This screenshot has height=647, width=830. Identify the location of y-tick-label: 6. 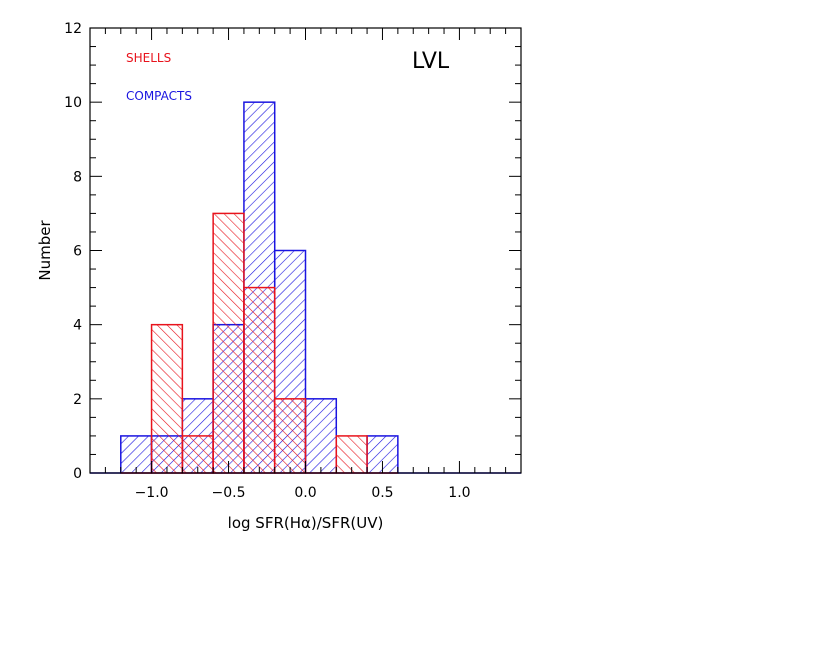
(77, 252).